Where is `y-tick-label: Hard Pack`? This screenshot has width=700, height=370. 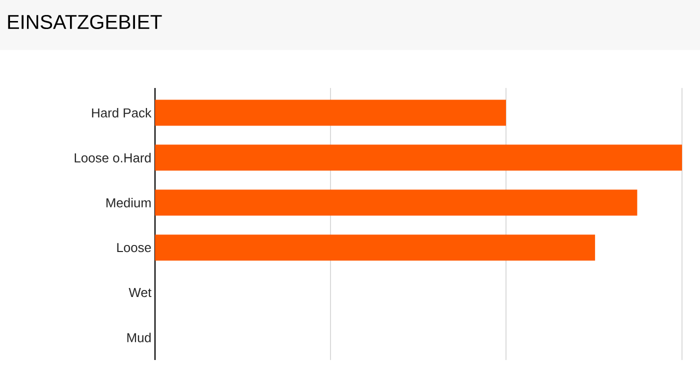
y-tick-label: Hard Pack is located at coordinates (122, 113).